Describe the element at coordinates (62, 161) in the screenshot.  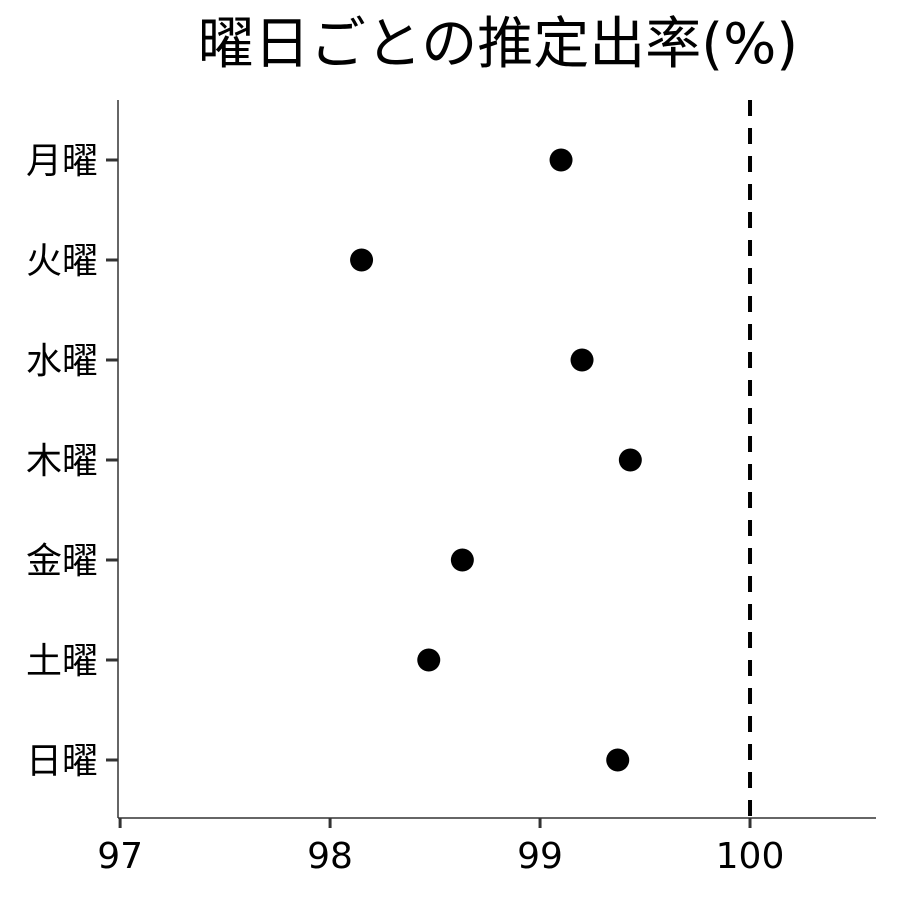
I see `y-tick-label: 月曜` at that location.